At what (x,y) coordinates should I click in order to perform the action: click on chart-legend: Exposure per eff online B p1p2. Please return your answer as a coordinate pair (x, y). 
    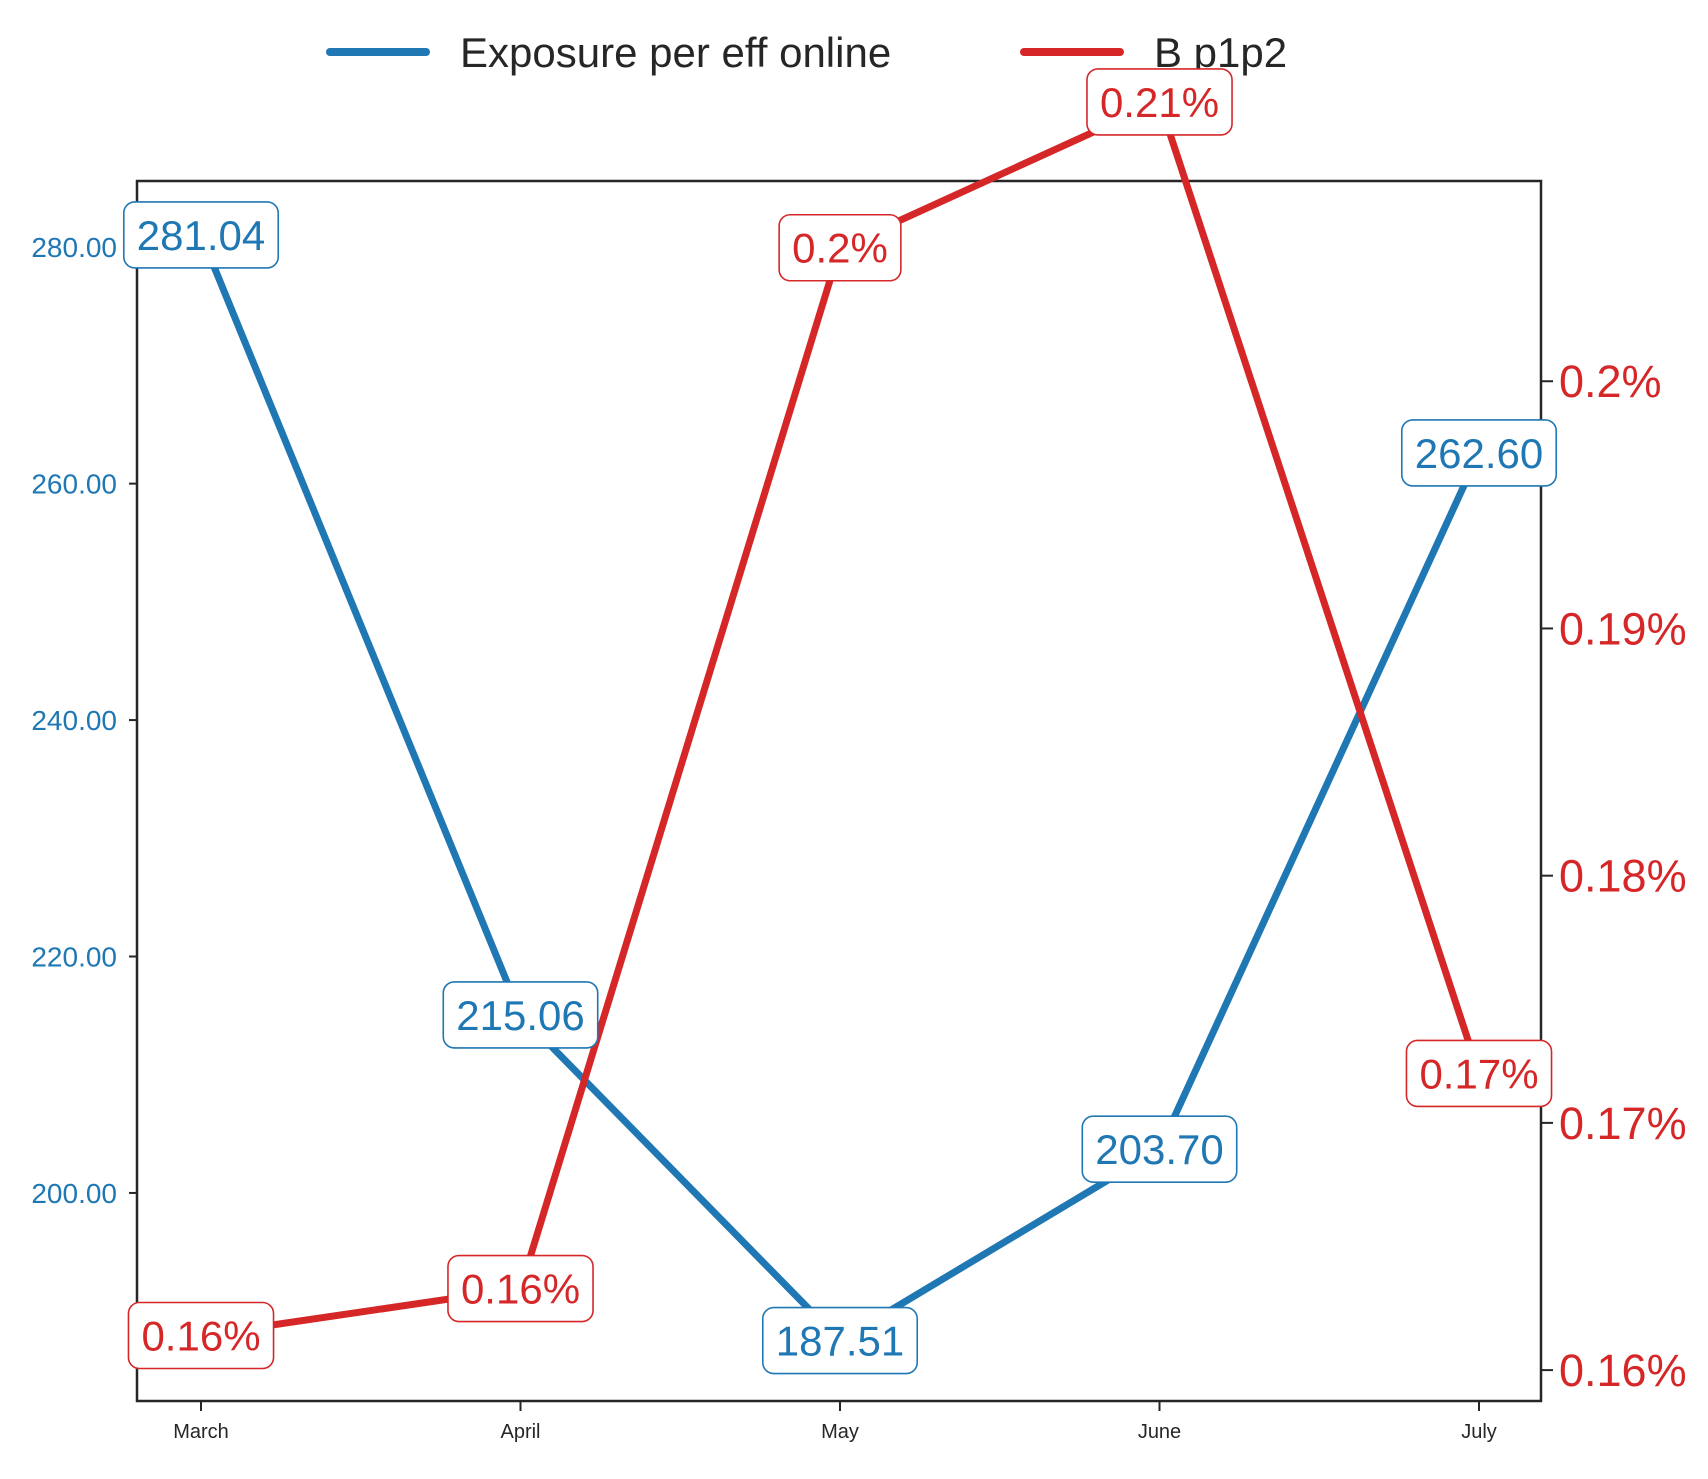
    Looking at the image, I should click on (806, 52).